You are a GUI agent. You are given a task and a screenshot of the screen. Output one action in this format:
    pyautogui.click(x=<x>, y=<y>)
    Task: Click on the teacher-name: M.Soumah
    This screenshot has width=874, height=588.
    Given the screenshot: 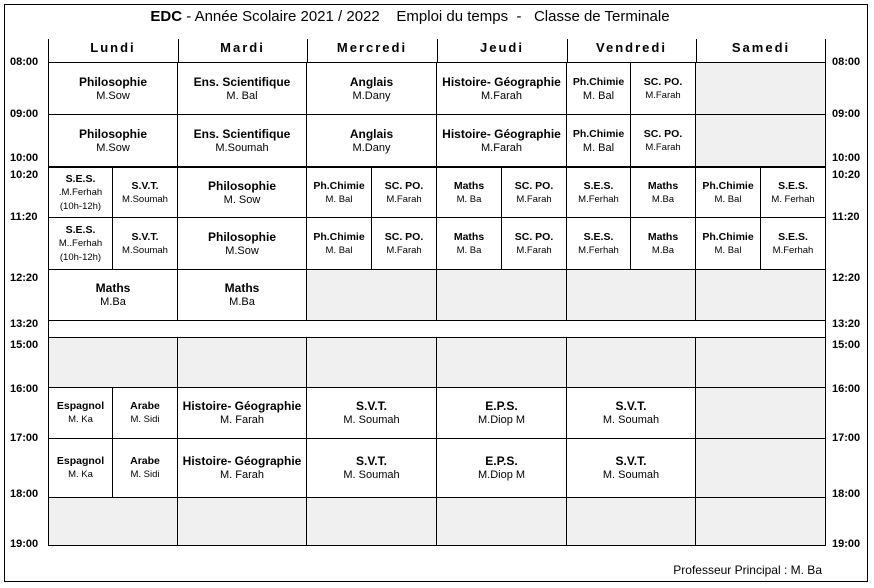 What is the action you would take?
    pyautogui.click(x=145, y=250)
    